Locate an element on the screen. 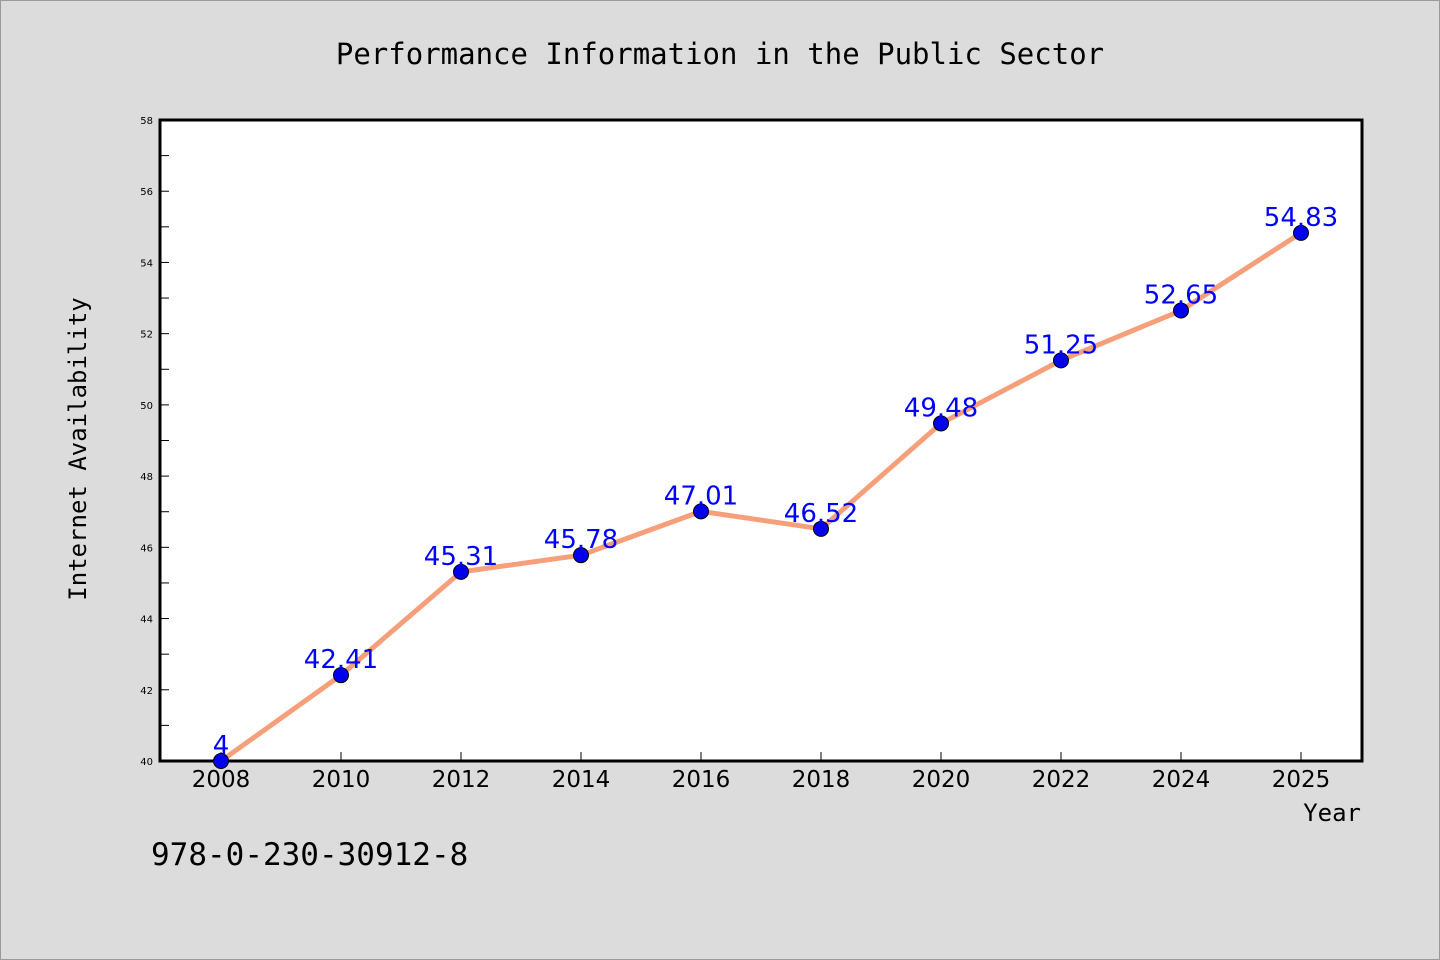 This screenshot has width=1440, height=960. x-tick-label: 2020 is located at coordinates (941, 780).